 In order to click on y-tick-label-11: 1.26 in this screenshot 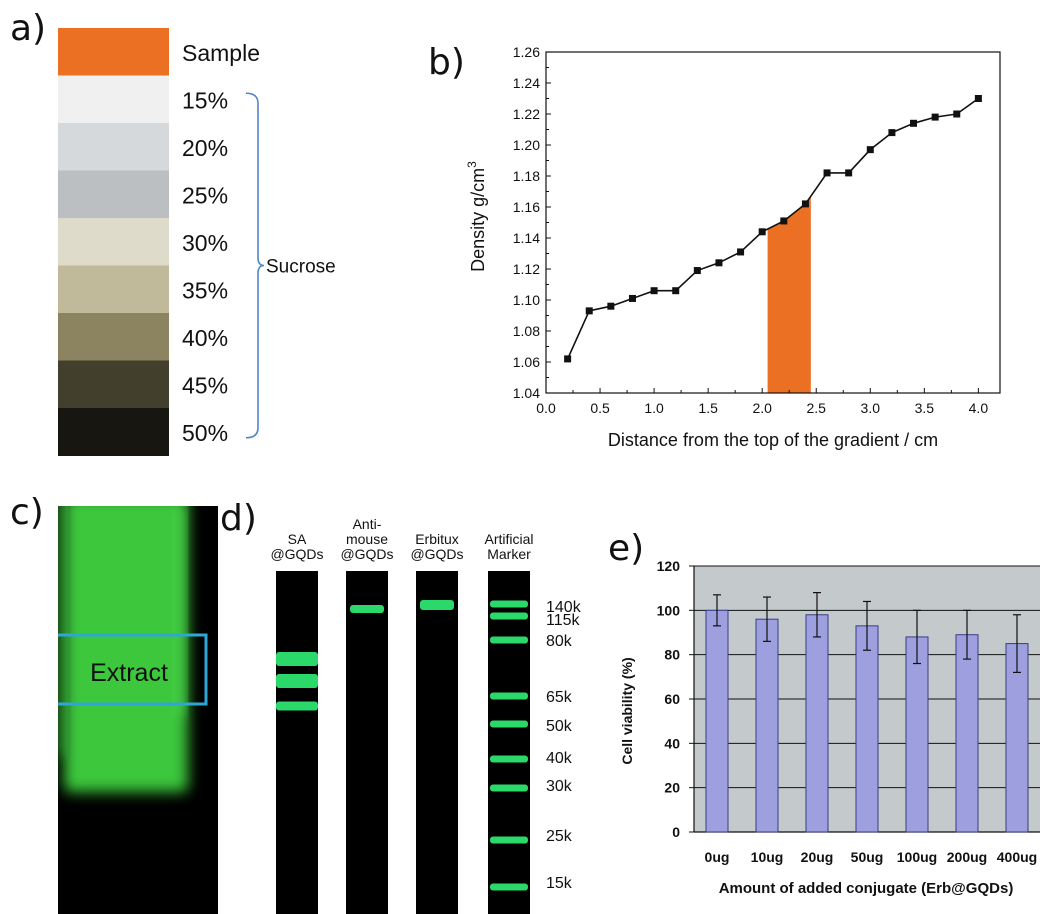, I will do `click(526, 52)`.